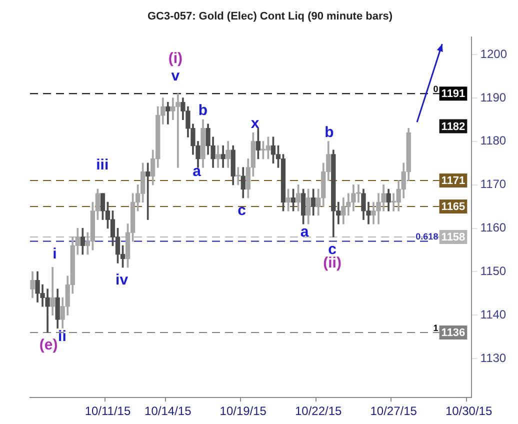  What do you see at coordinates (493, 97) in the screenshot?
I see `y-tick-label: 1190` at bounding box center [493, 97].